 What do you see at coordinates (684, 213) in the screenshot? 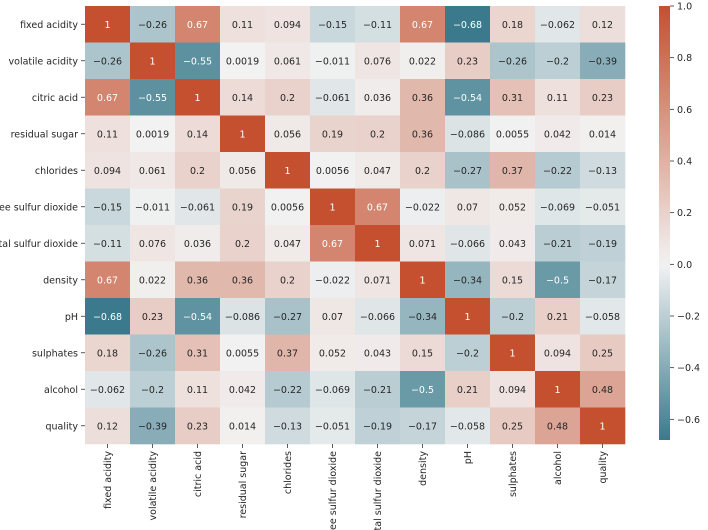
I see `colorbar-tick-label: 0.2` at bounding box center [684, 213].